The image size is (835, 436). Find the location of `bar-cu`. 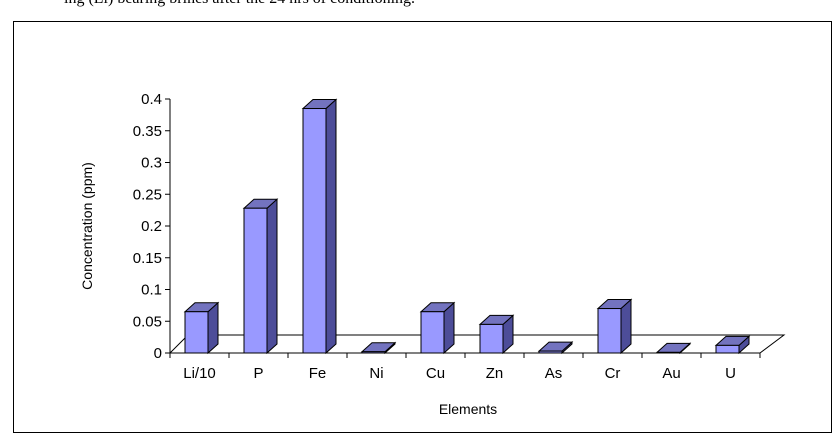

bar-cu is located at coordinates (437, 328).